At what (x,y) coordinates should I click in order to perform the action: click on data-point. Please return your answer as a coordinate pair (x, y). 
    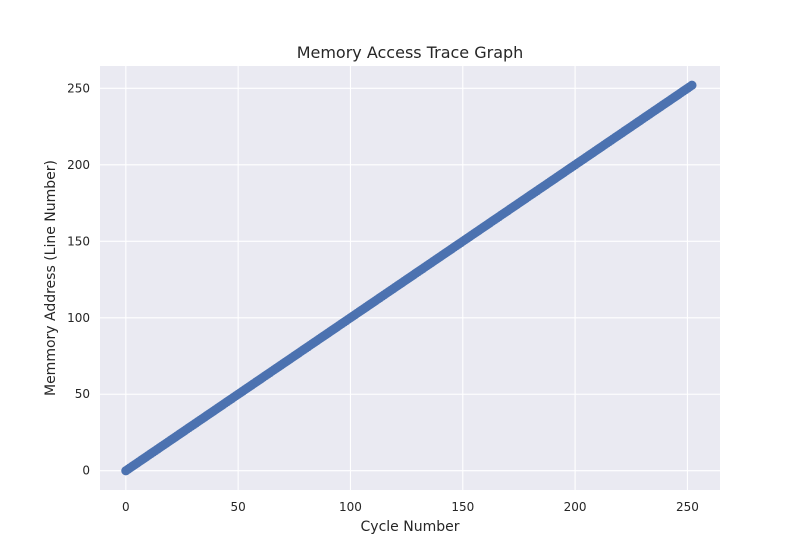
    Looking at the image, I should click on (692, 85).